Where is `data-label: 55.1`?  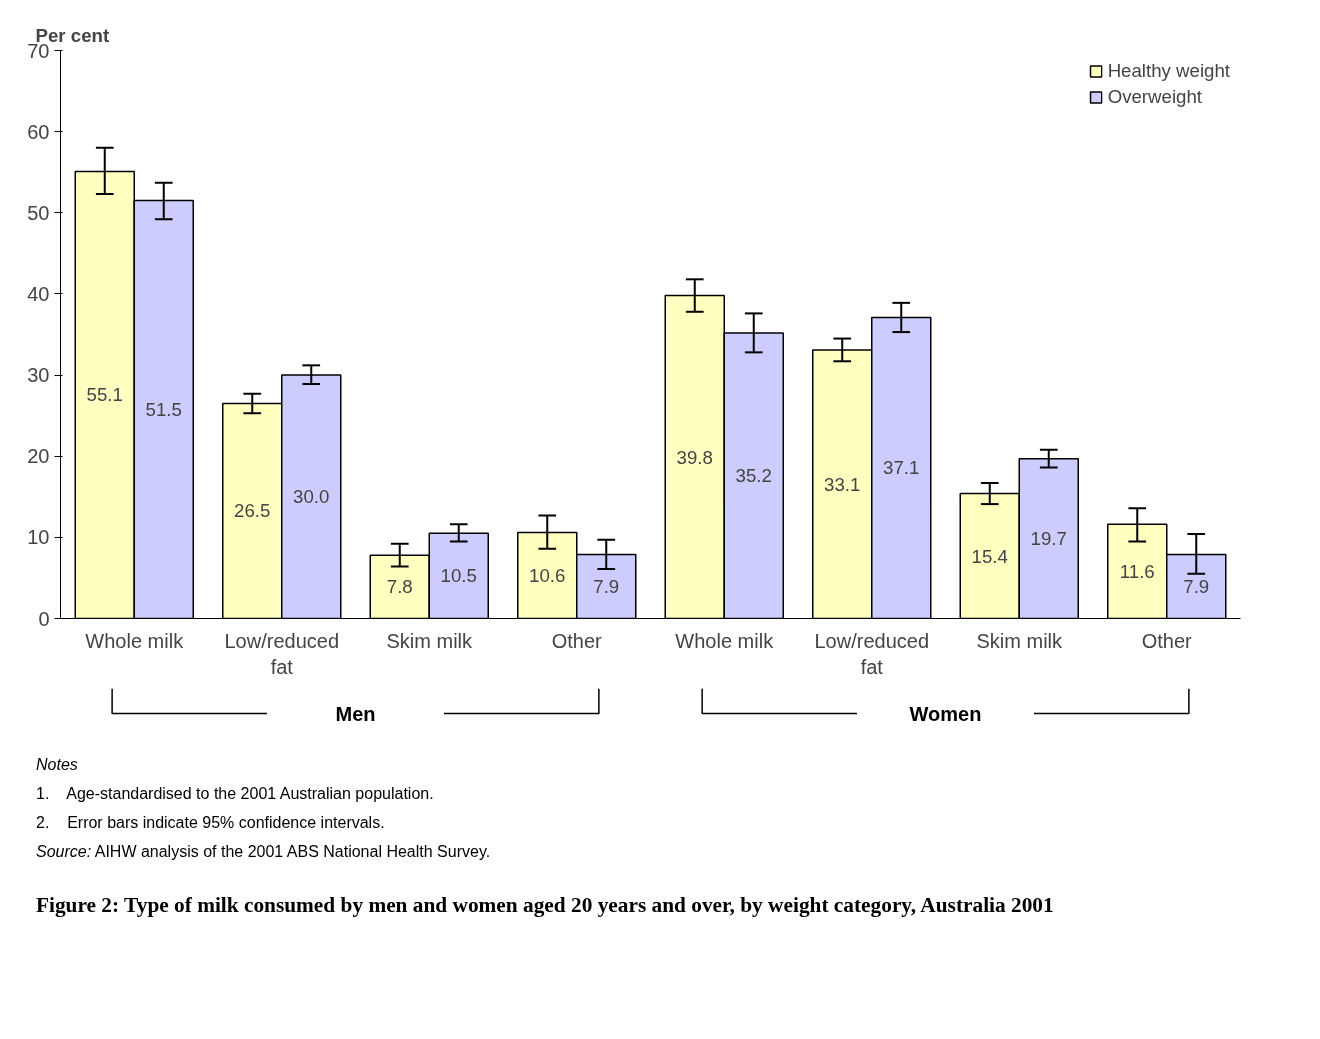 data-label: 55.1 is located at coordinates (104, 395).